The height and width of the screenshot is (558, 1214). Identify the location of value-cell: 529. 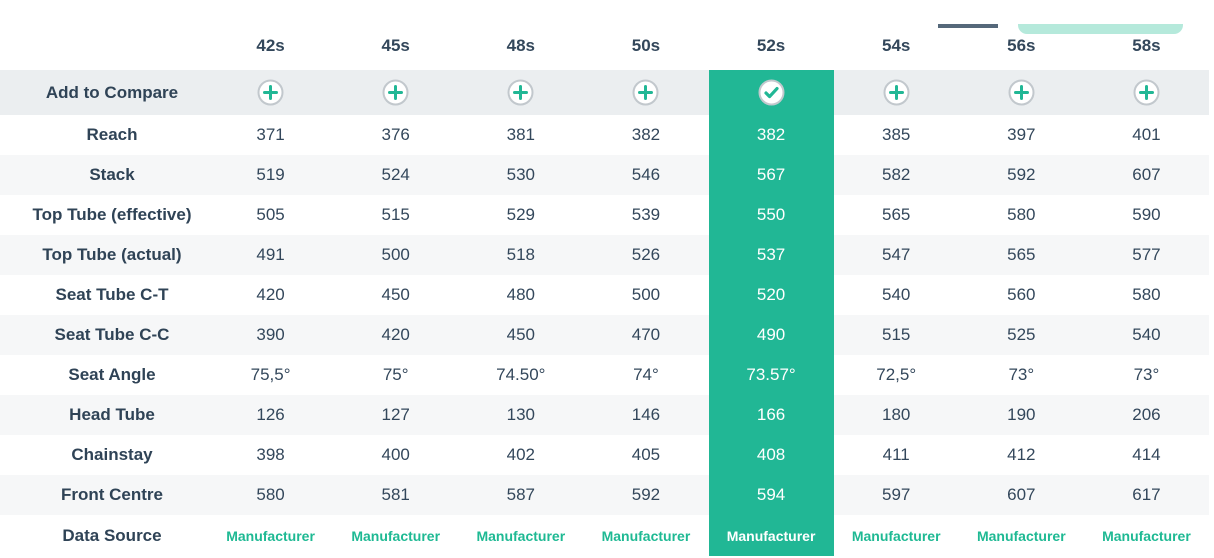
(521, 215).